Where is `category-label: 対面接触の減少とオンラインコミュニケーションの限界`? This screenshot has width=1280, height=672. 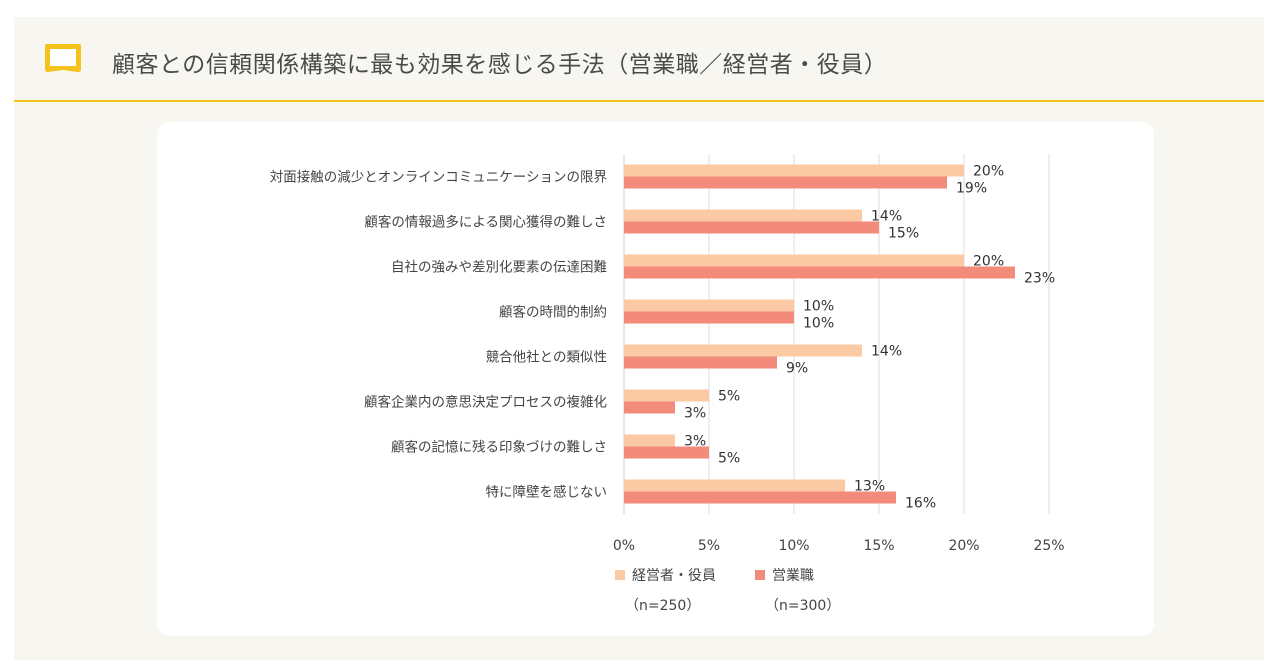
category-label: 対面接触の減少とオンラインコミュニケーションの限界 is located at coordinates (438, 177).